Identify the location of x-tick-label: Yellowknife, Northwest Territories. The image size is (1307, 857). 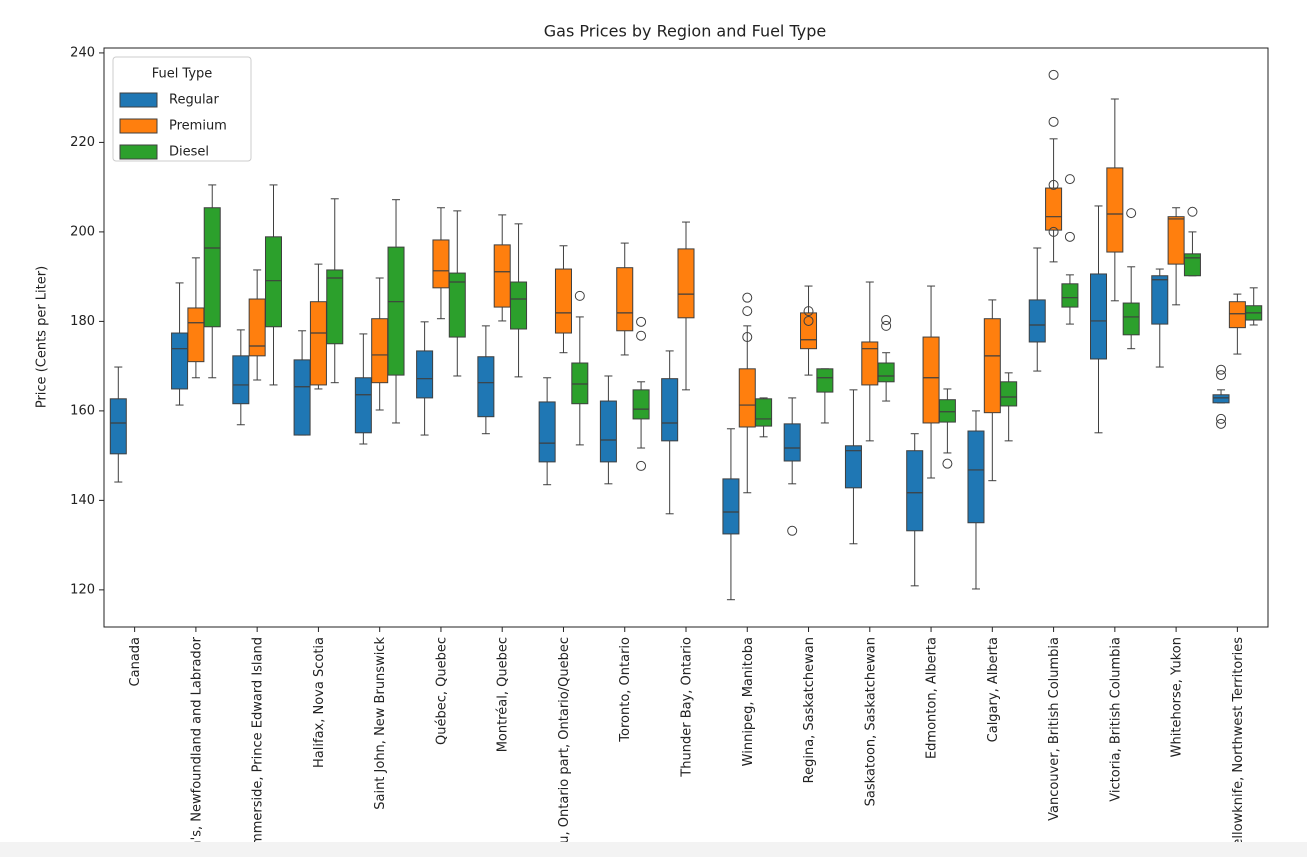
(1238, 745).